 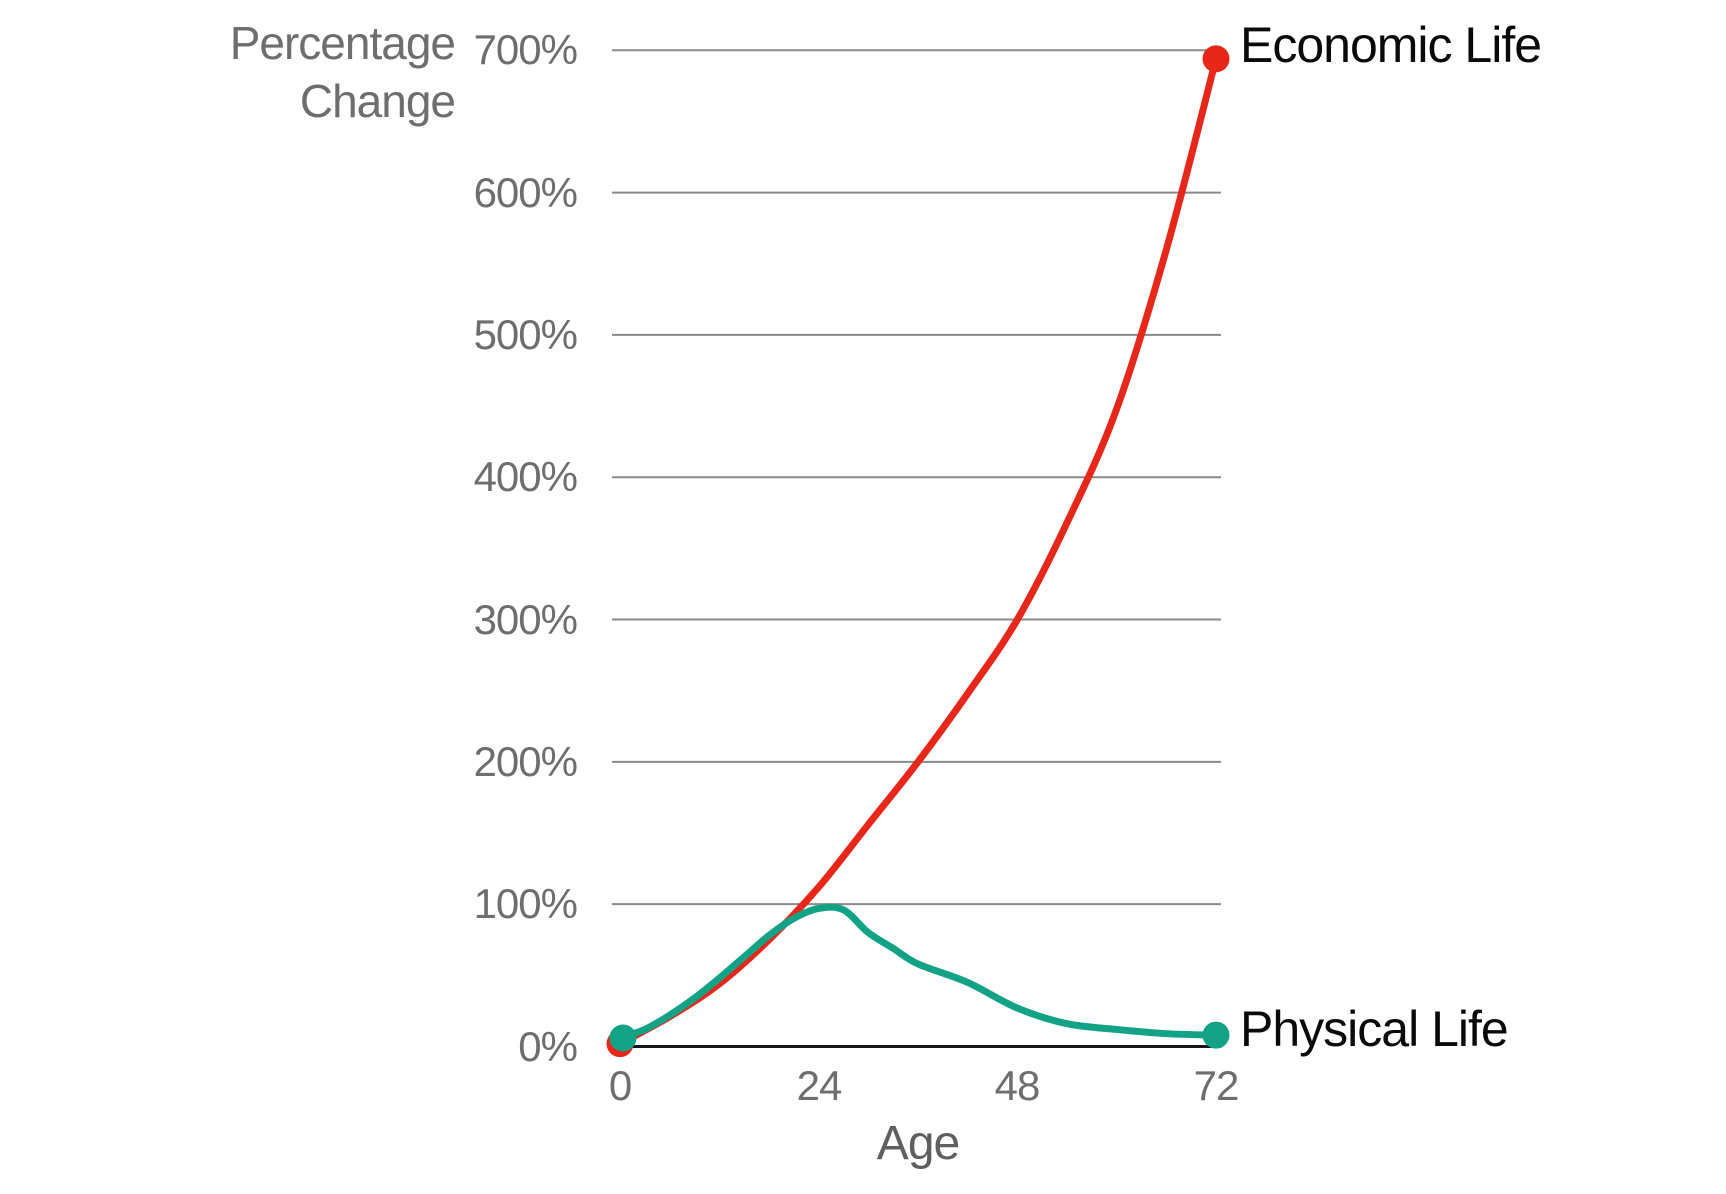 I want to click on y-axis-title-line1: Percentage, so click(x=342, y=43).